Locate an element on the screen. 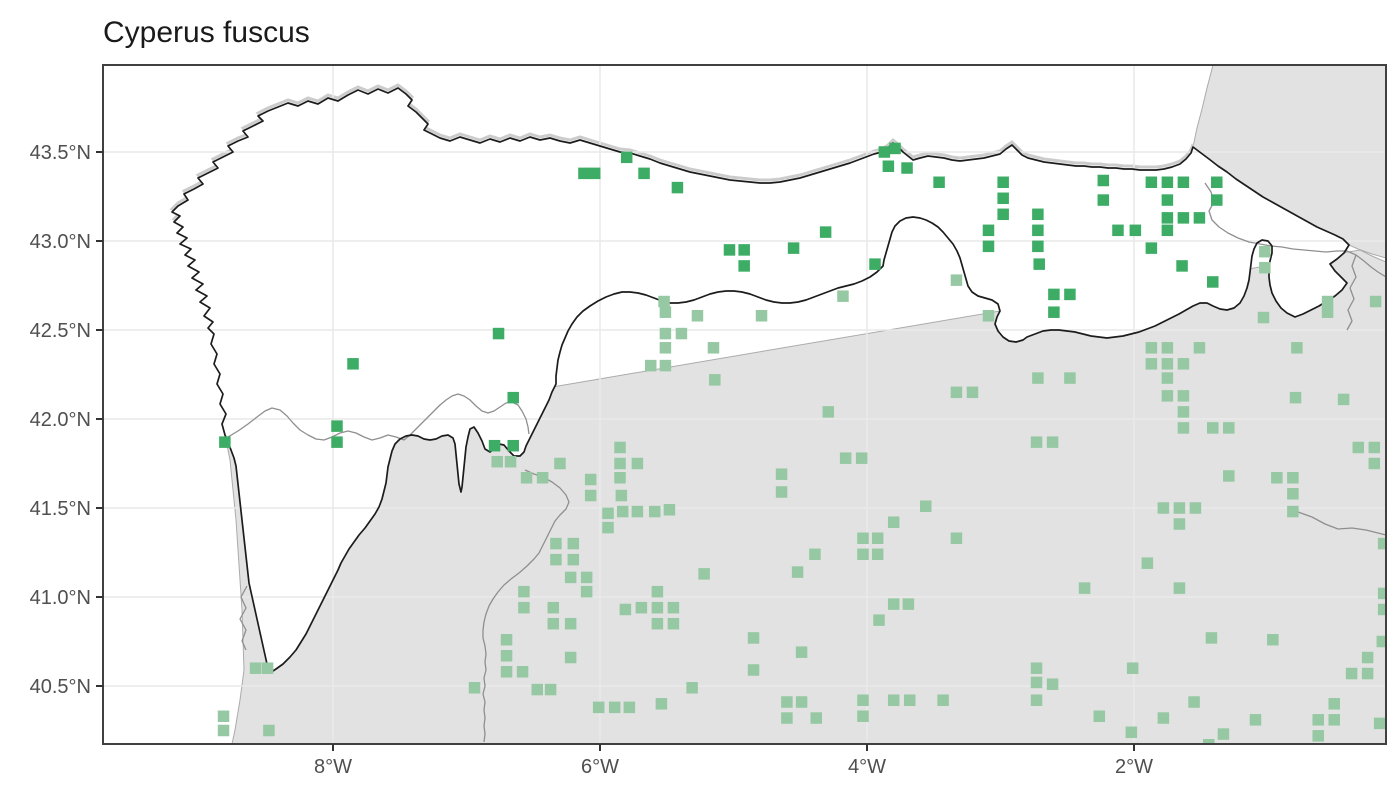  chart-title: Cyperus fuscus is located at coordinates (206, 32).